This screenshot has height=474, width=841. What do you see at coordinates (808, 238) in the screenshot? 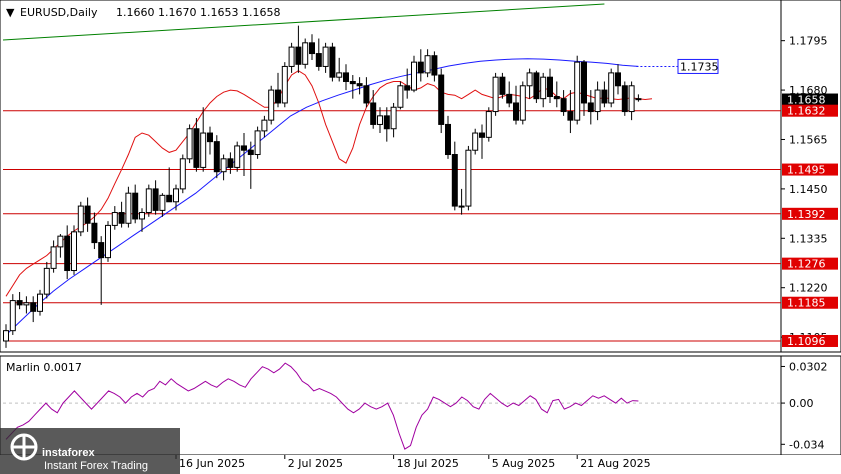
I see `price-tick-label: 1.1335` at bounding box center [808, 238].